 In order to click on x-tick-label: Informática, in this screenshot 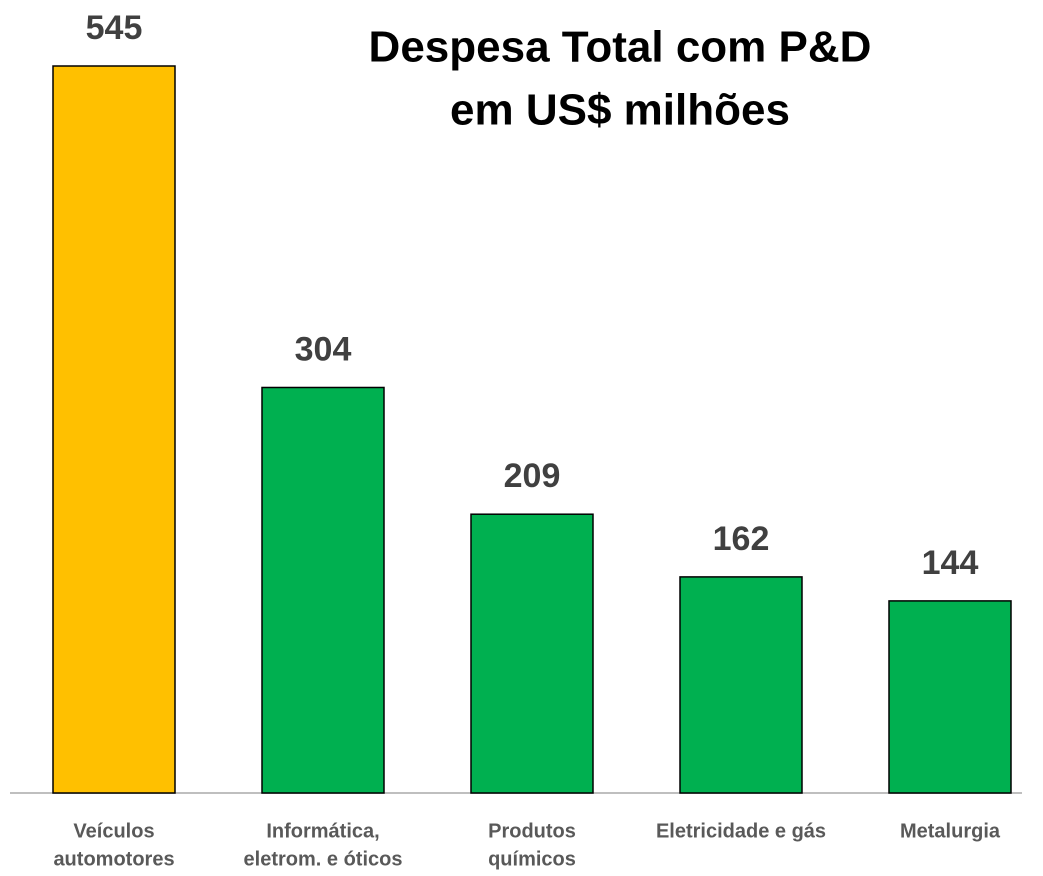, I will do `click(322, 831)`.